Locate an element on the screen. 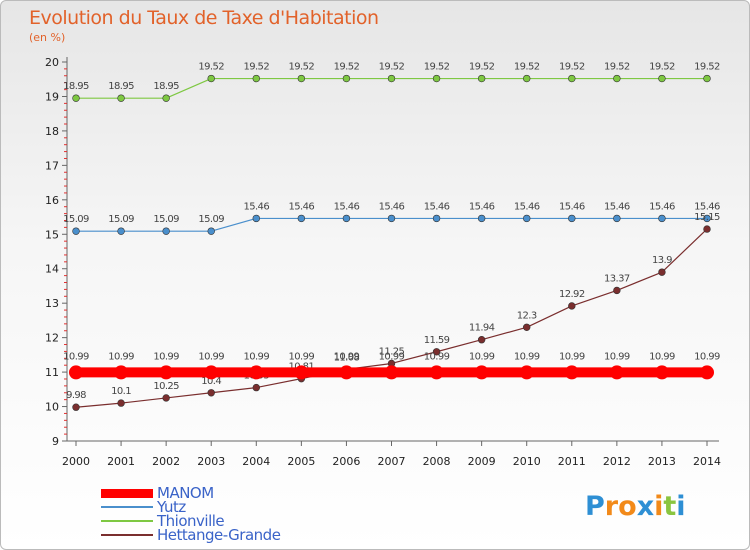 This screenshot has height=550, width=750. logo-letter: t is located at coordinates (670, 506).